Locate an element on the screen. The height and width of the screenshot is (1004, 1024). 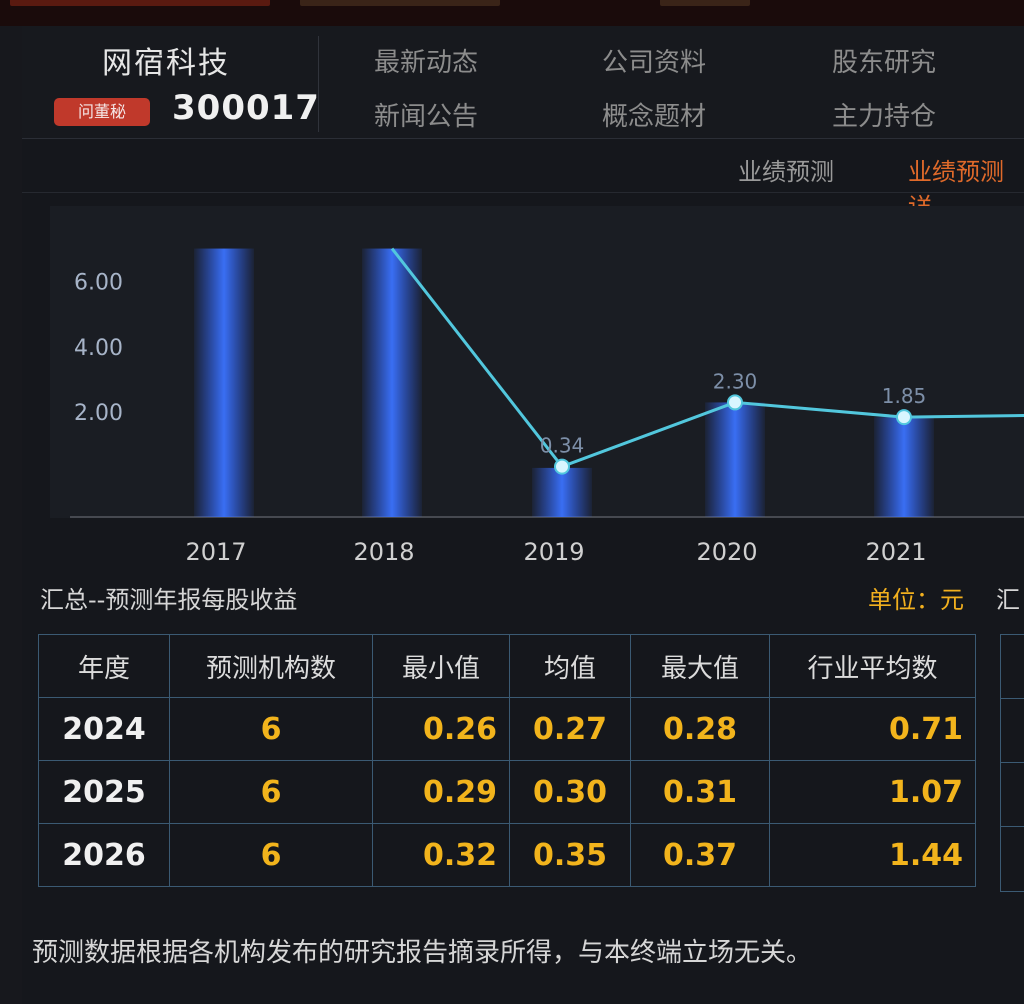
unit-extra-label: 汇 is located at coordinates (1008, 600).